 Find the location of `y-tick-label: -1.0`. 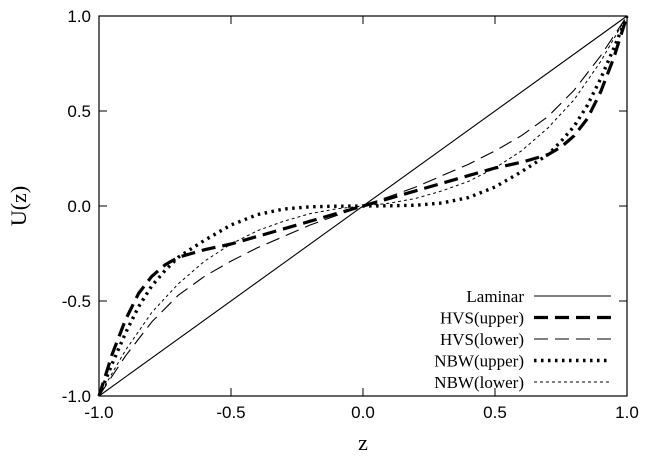

y-tick-label: -1.0 is located at coordinates (76, 396).